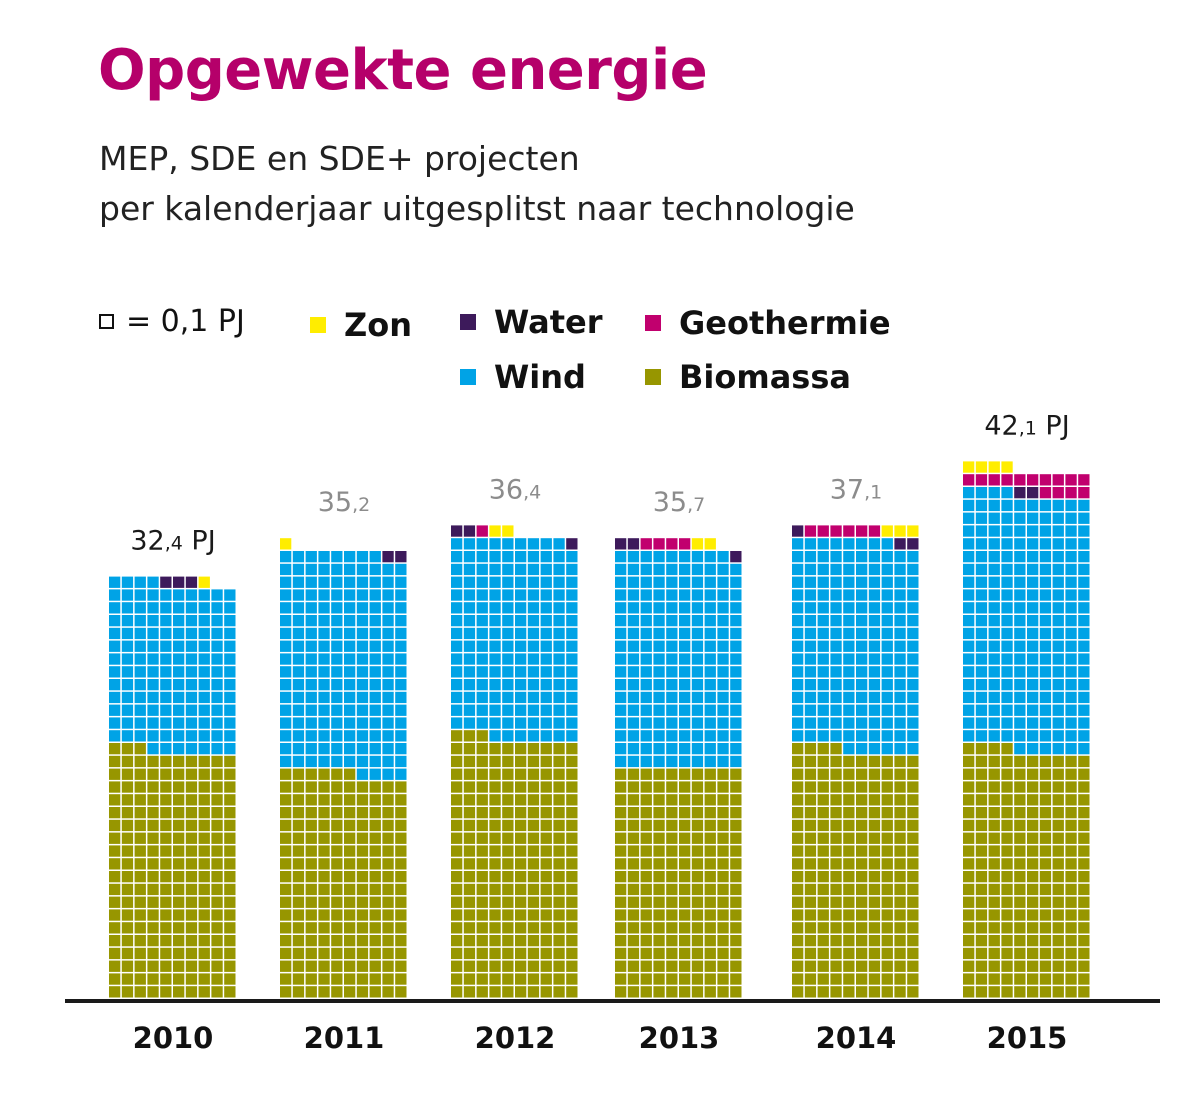  I want to click on total-label-integer: 36, so click(506, 489).